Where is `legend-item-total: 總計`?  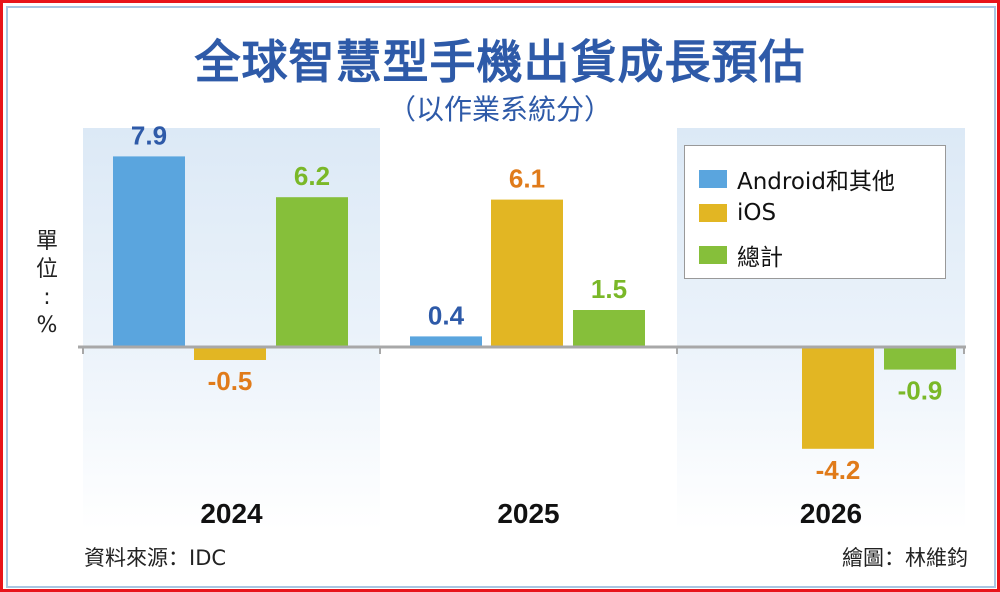 legend-item-total: 總計 is located at coordinates (741, 255).